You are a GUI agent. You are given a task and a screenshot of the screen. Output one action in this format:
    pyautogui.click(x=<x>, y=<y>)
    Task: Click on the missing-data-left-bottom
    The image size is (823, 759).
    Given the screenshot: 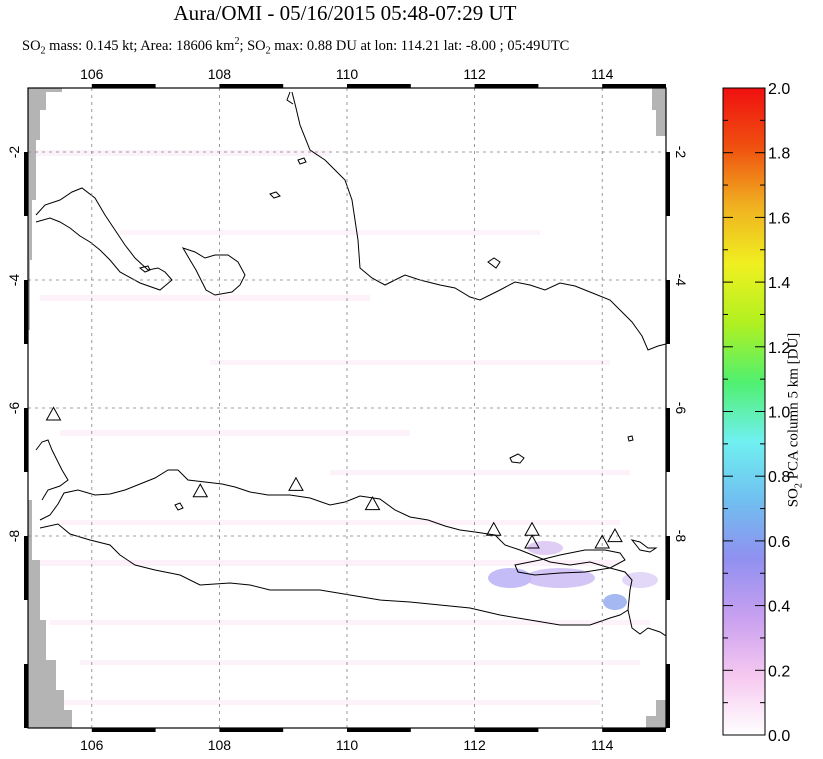 What is the action you would take?
    pyautogui.click(x=50, y=614)
    